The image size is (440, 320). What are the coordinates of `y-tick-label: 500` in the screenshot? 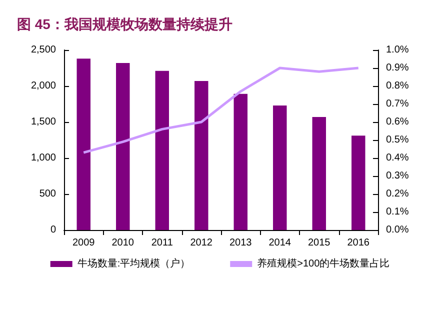 It's located at (47, 194).